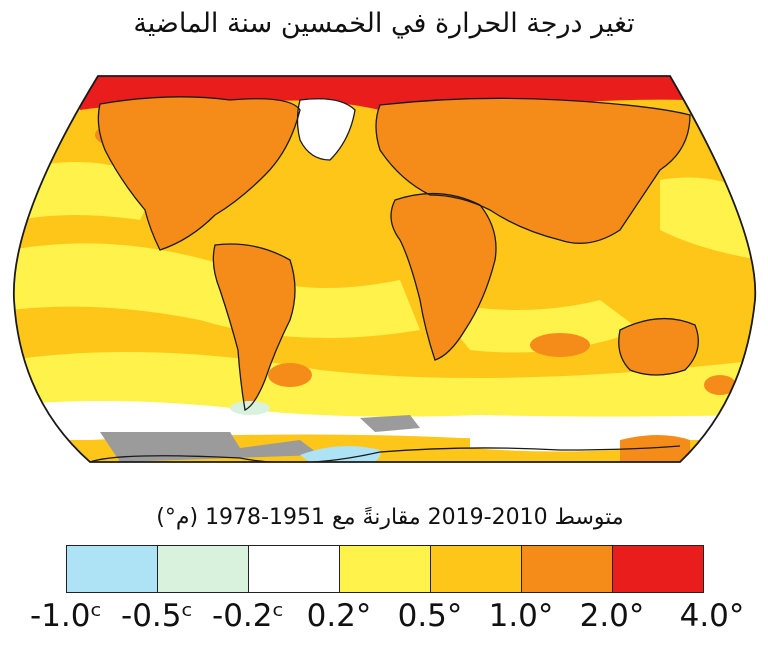  I want to click on legend-tick-label: 0.5°, so click(430, 616).